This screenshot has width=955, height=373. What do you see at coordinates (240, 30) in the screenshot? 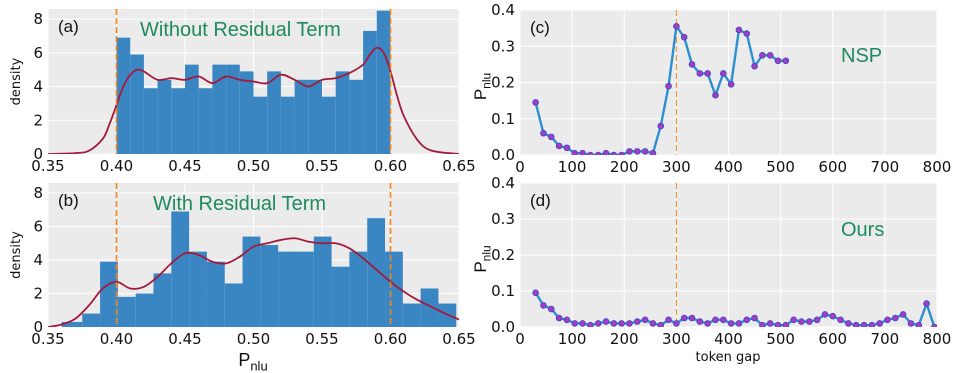
I see `annotation: Without Residual Term` at bounding box center [240, 30].